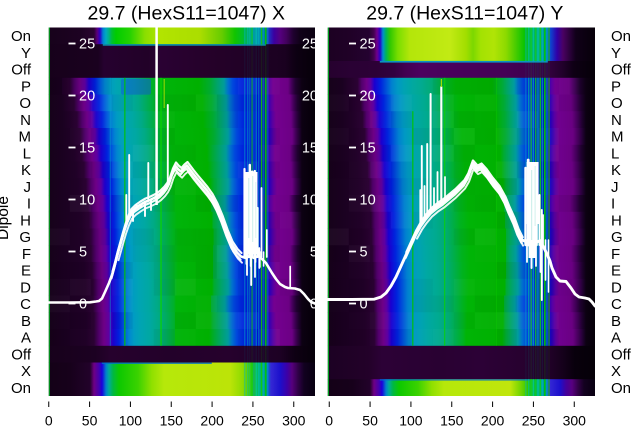 The width and height of the screenshot is (640, 440). What do you see at coordinates (186, 13) in the screenshot?
I see `svg-text: 29.7 (HexS11=1047) X` at bounding box center [186, 13].